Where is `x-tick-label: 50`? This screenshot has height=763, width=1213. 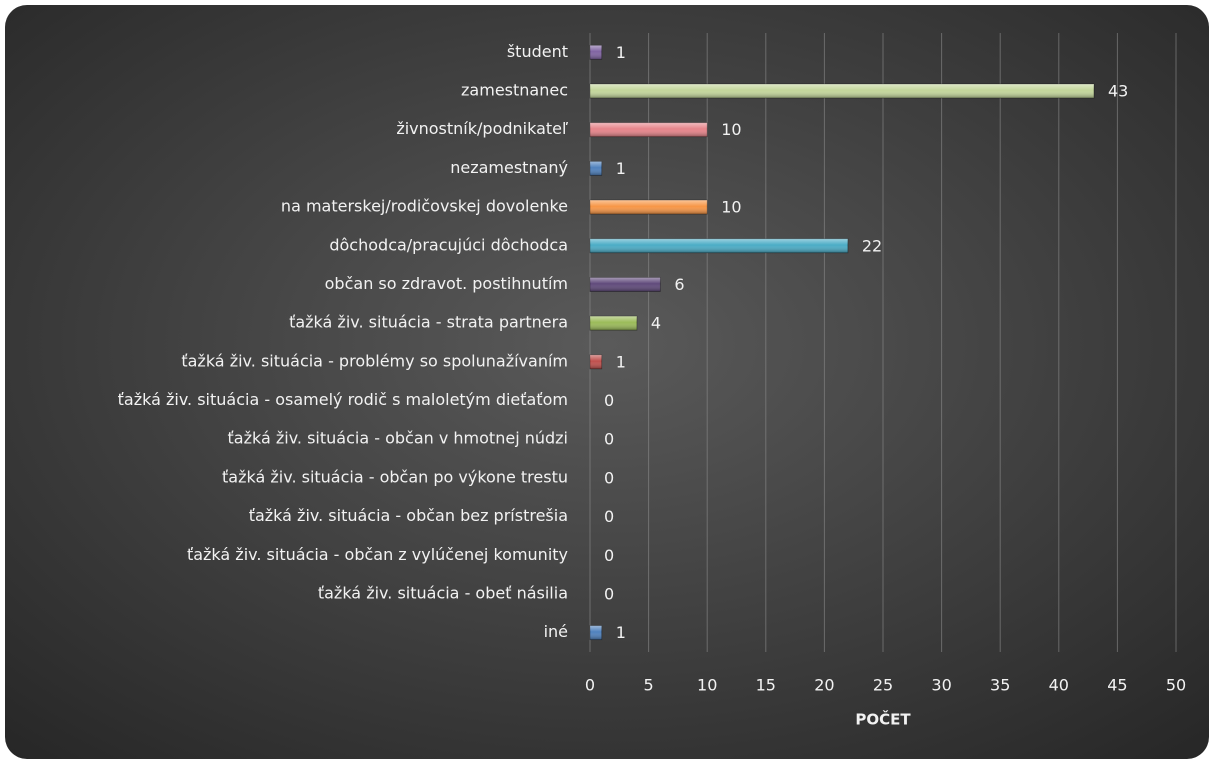 x-tick-label: 50 is located at coordinates (1176, 685).